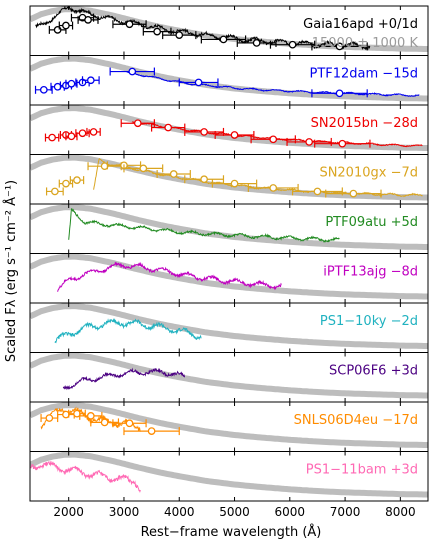 This screenshot has width=436, height=545. I want to click on panel-2: SN2015bn −28d, so click(229, 129).